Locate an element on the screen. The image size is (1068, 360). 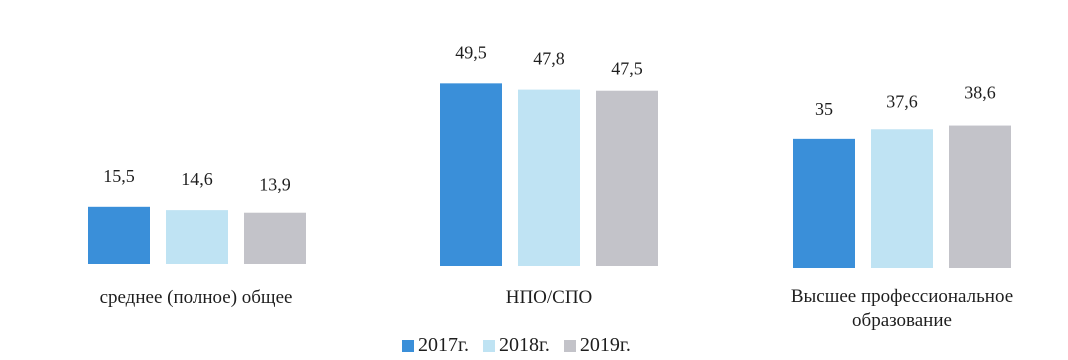
legend-item-2019: 2019г. is located at coordinates (597, 345).